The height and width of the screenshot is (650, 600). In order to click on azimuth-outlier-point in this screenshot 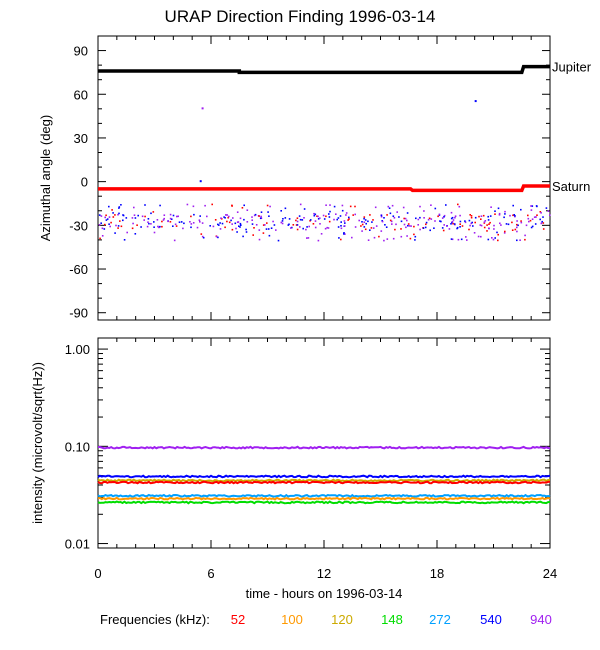, I will do `click(202, 108)`.